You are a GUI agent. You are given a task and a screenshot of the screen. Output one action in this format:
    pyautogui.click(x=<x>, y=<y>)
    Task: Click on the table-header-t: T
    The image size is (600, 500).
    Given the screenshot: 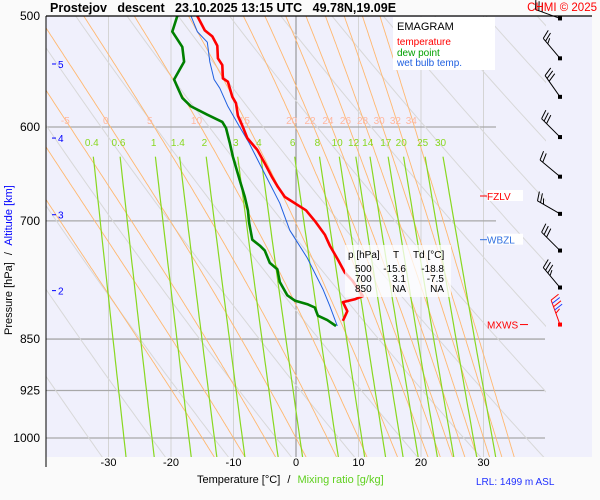 What is the action you would take?
    pyautogui.click(x=396, y=255)
    